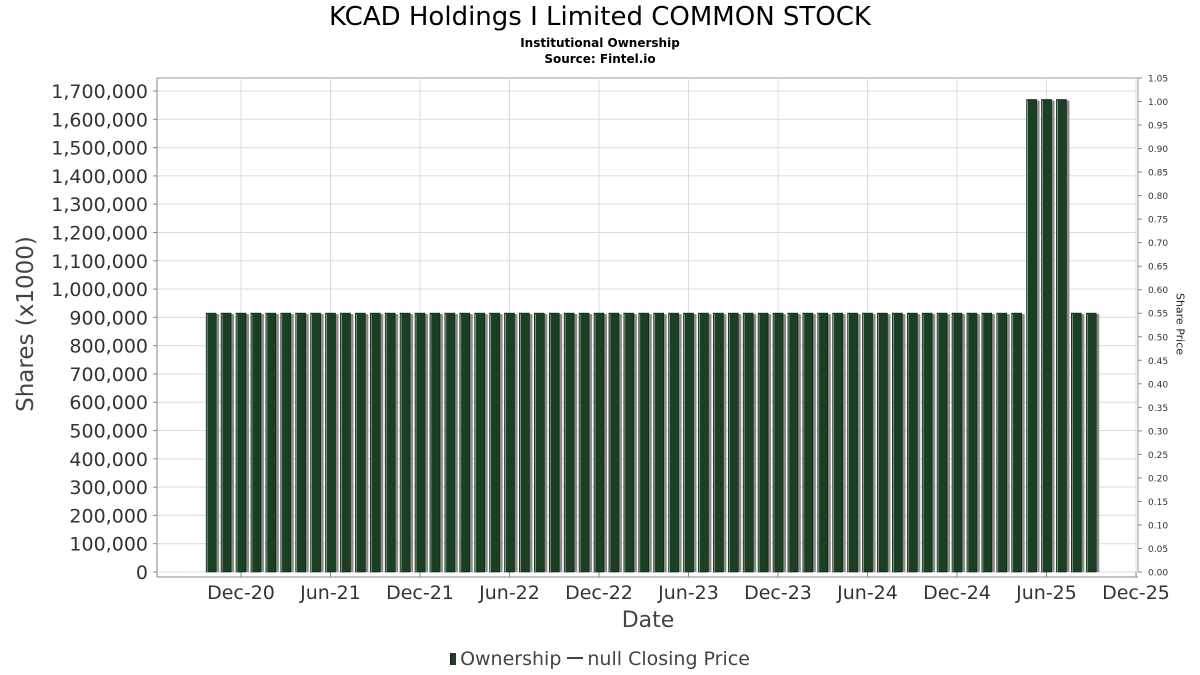 This screenshot has height=675, width=1200. What do you see at coordinates (99, 120) in the screenshot?
I see `y-tick-label: 1,600,000` at bounding box center [99, 120].